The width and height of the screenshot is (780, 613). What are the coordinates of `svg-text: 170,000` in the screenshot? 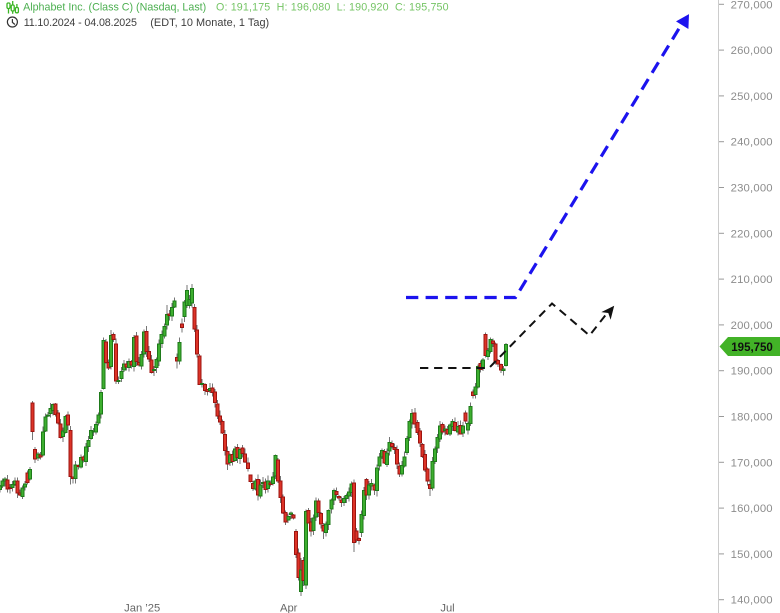 It's located at (752, 463).